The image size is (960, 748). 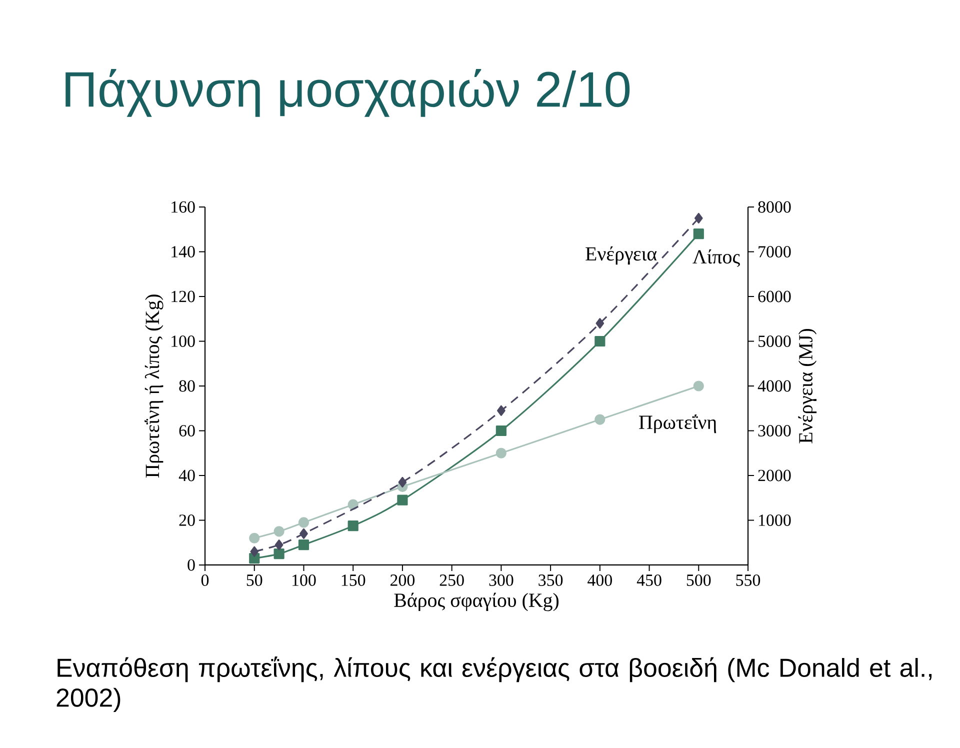 What do you see at coordinates (774, 476) in the screenshot?
I see `y2-tick-label: 2000` at bounding box center [774, 476].